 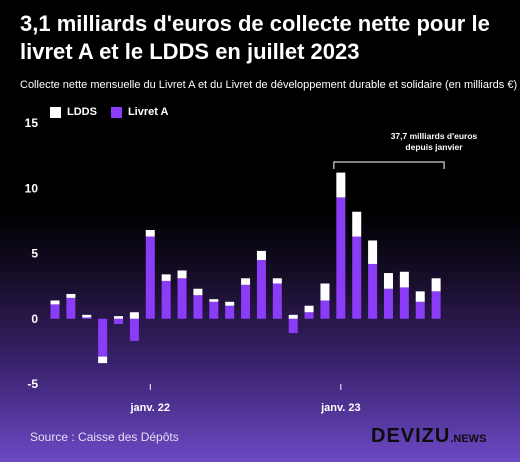 I want to click on chart-legend: LDDS Livret A, so click(x=116, y=112).